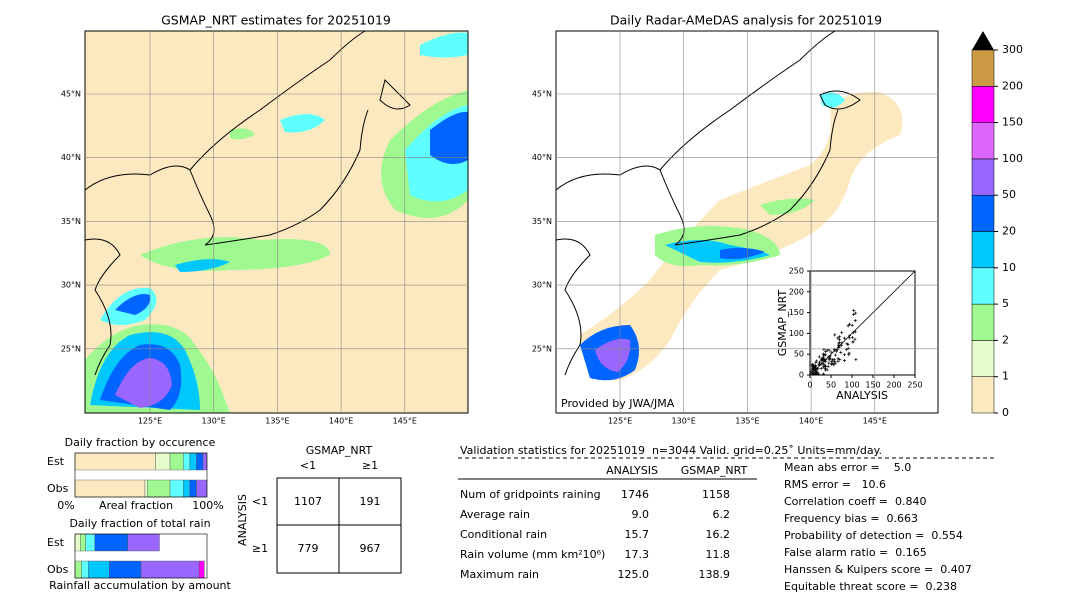 The width and height of the screenshot is (1080, 616). What do you see at coordinates (1005, 339) in the screenshot?
I see `colorbar-label: 2` at bounding box center [1005, 339].